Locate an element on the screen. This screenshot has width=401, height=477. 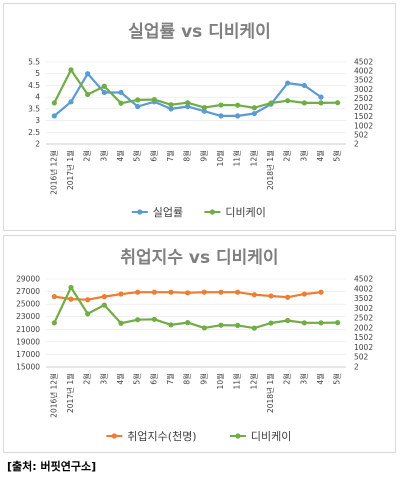
right-axis-tick-label: 2502 is located at coordinates (363, 98).